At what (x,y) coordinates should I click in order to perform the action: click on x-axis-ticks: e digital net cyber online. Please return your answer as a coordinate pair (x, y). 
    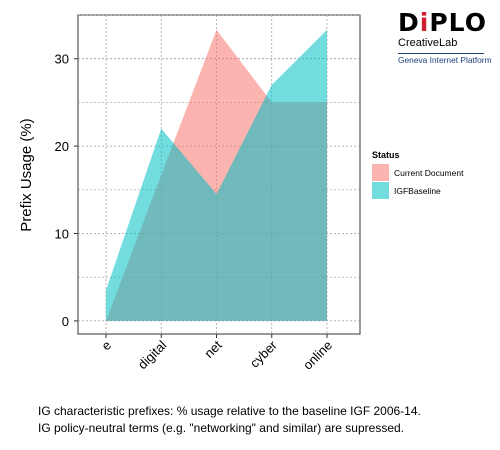
    Looking at the image, I should click on (216, 353).